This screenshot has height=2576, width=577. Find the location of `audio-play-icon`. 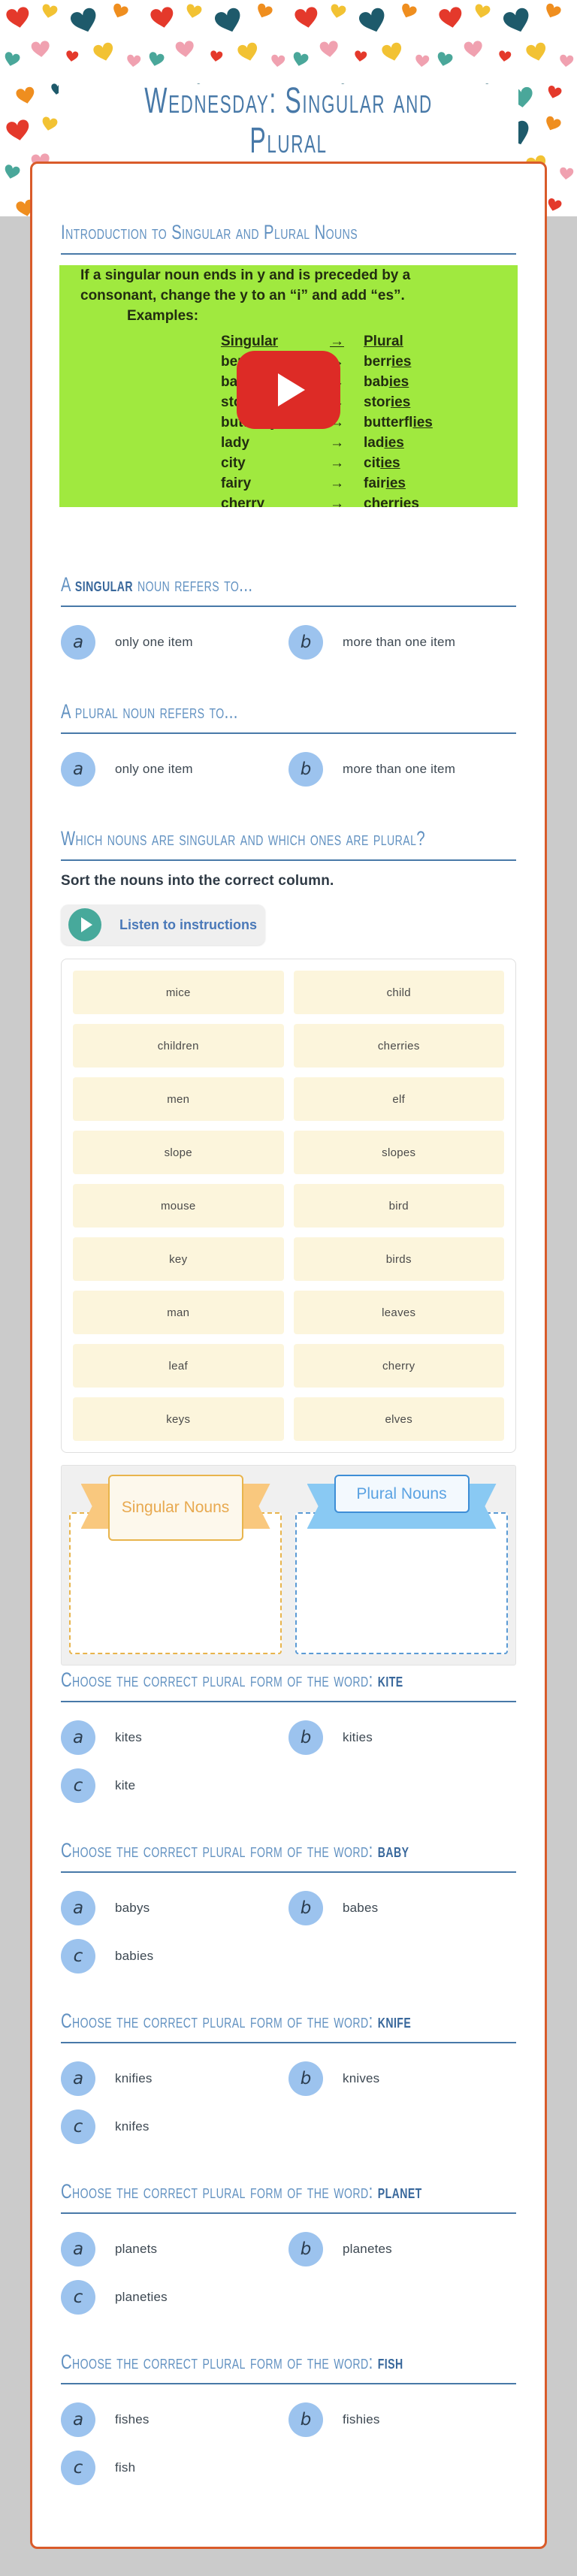

audio-play-icon is located at coordinates (84, 924).